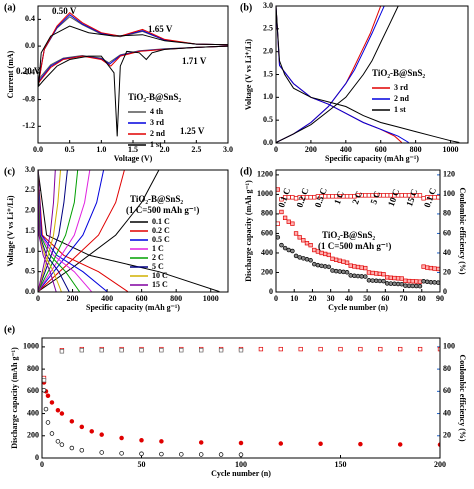 The width and height of the screenshot is (474, 489). What do you see at coordinates (158, 257) in the screenshot?
I see `legend-label: 2 C` at bounding box center [158, 257].